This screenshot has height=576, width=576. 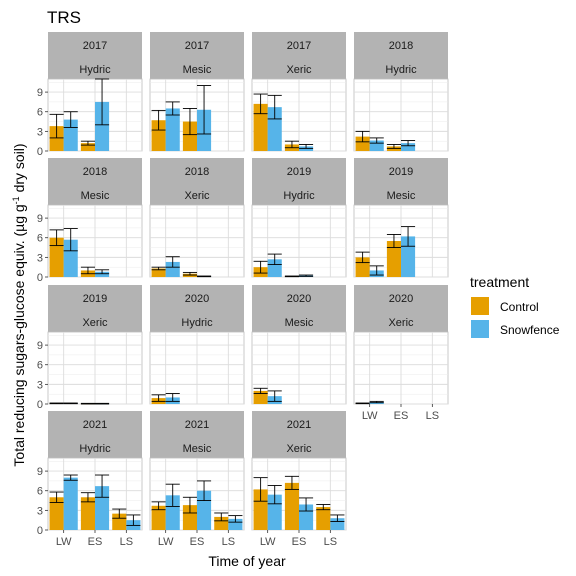 I want to click on facet-panel-2021-xeric: 2021 Xeric LW ES LS, so click(x=299, y=479).